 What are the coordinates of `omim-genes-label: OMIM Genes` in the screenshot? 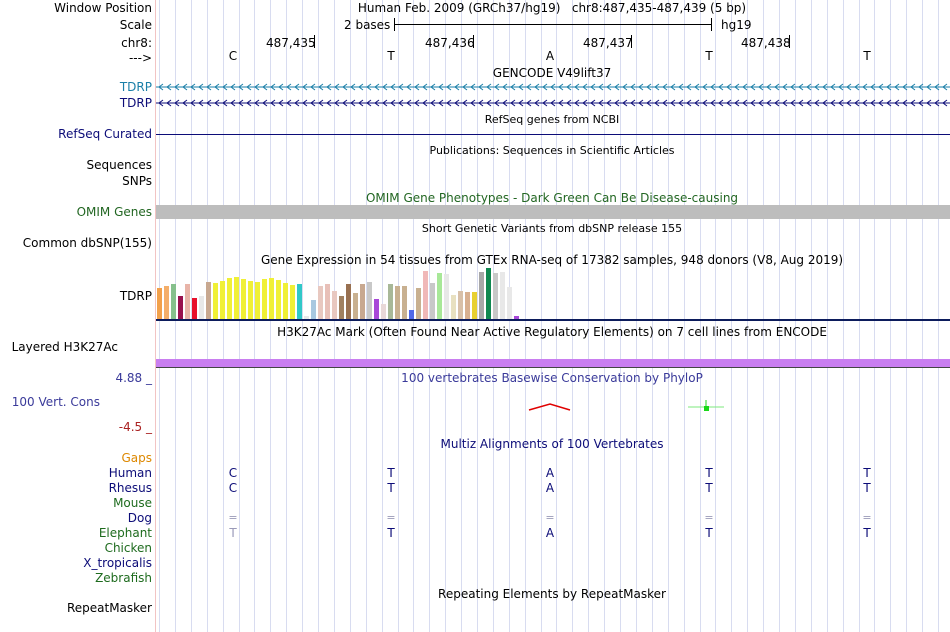 It's located at (114, 212).